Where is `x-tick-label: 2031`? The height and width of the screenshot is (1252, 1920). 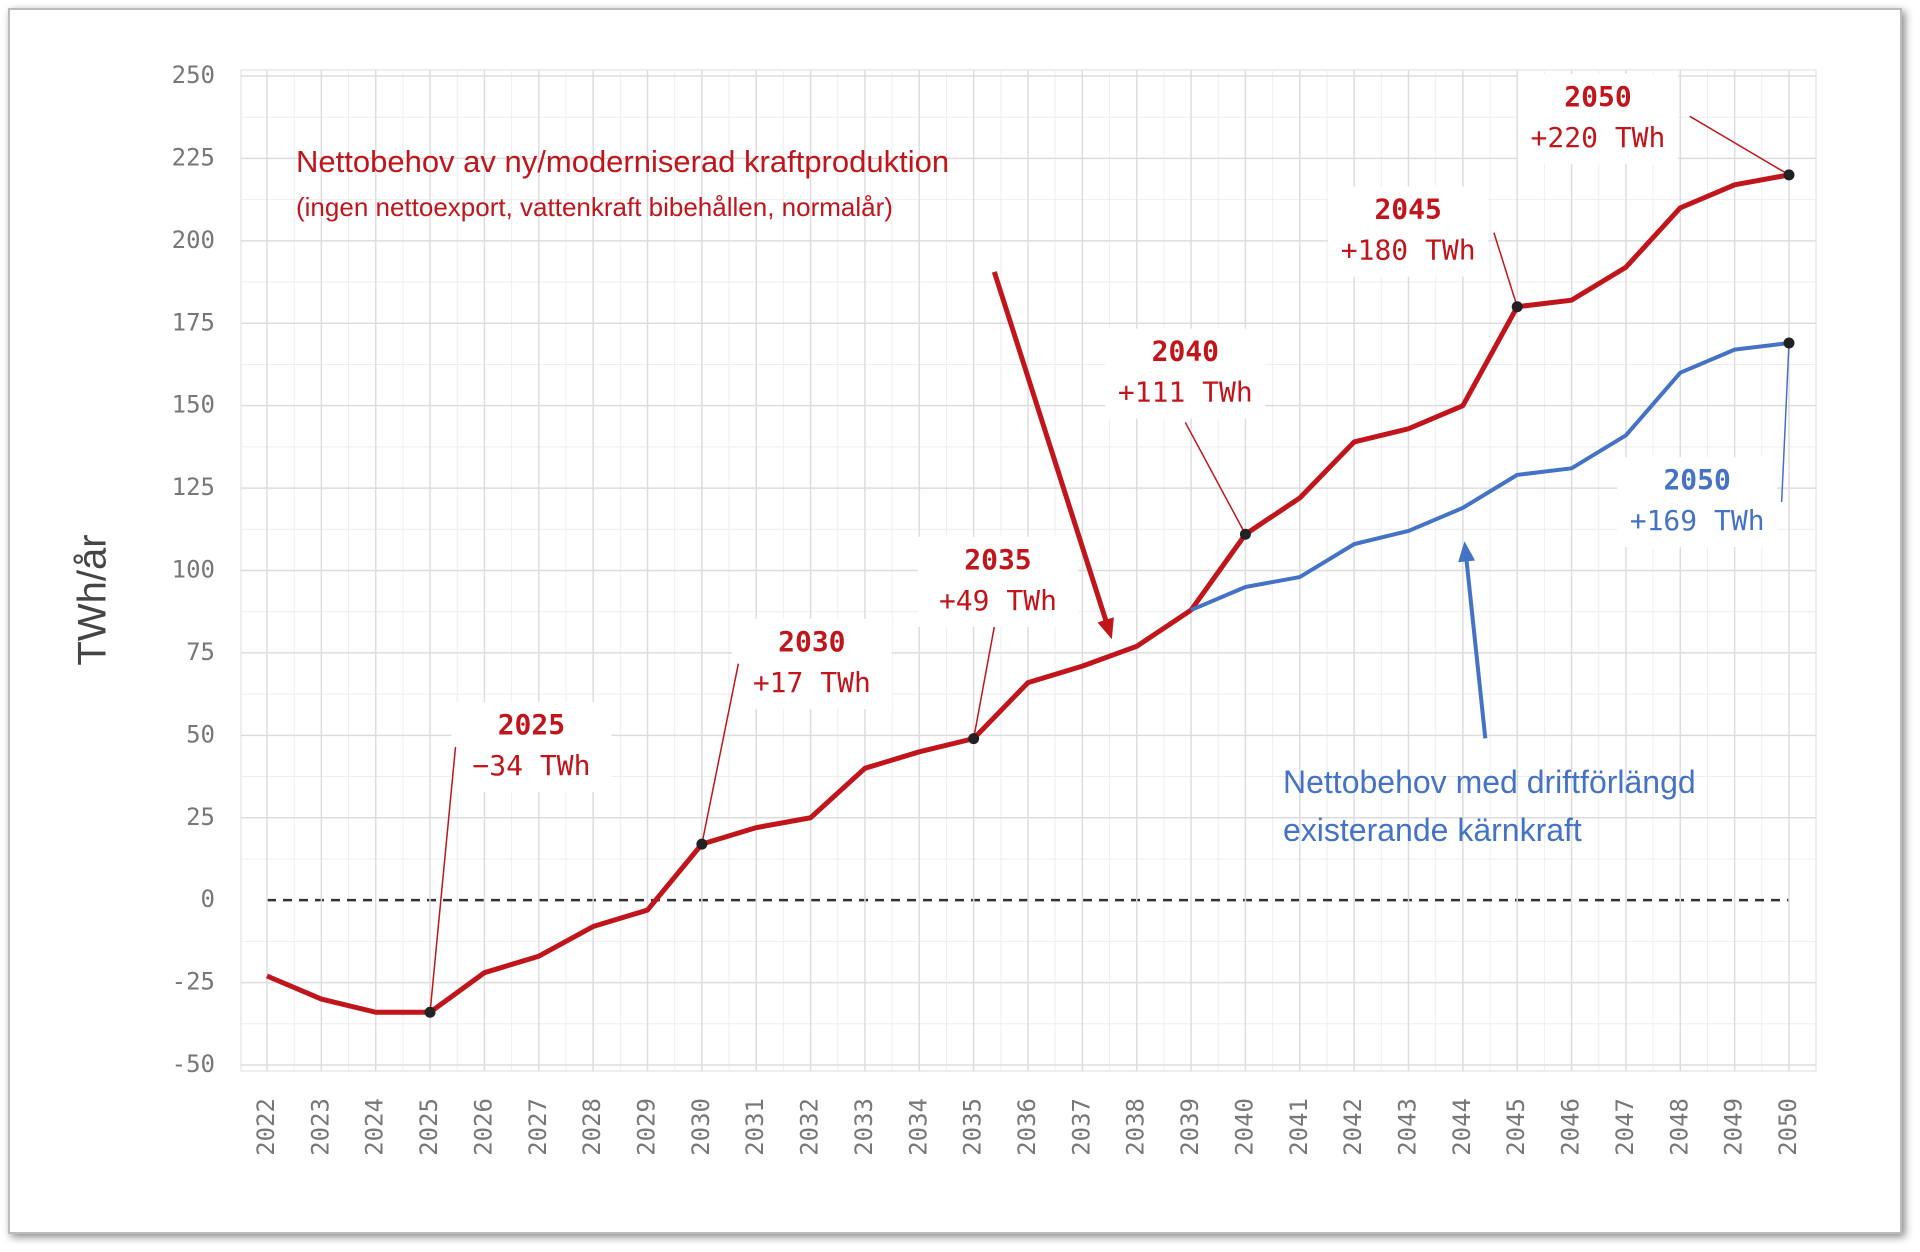
x-tick-label: 2031 is located at coordinates (755, 1127).